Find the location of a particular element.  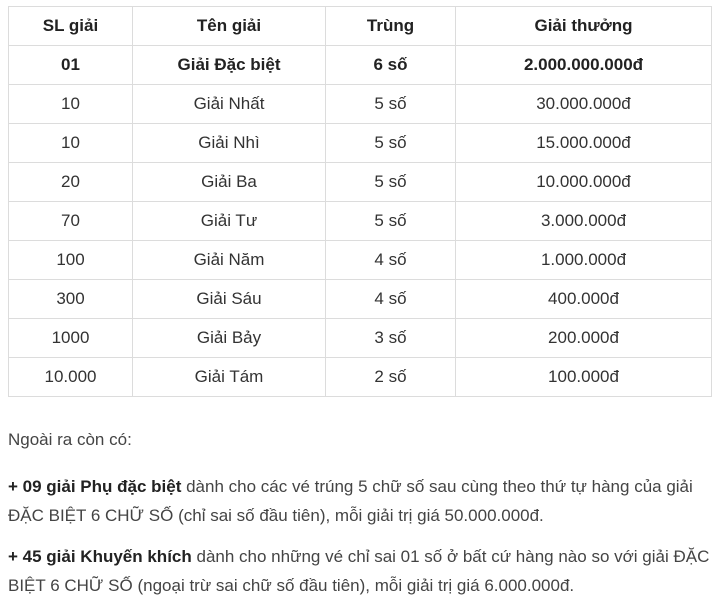

table-row: 01 Giải Đặc biệt 6 số 2.000.000.000đ is located at coordinates (360, 65).